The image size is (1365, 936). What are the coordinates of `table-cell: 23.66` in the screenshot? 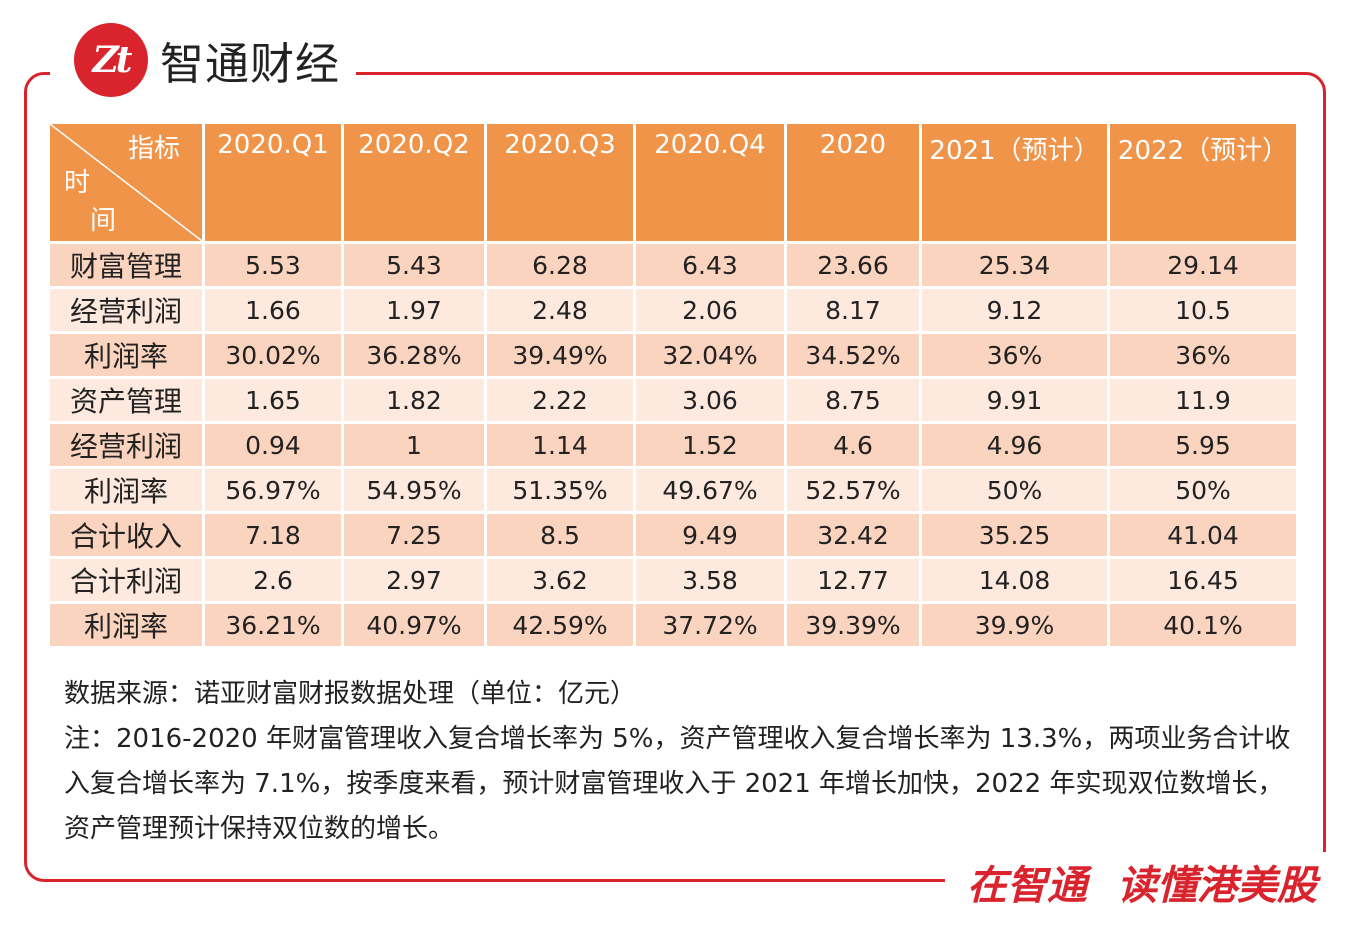 It's located at (853, 265).